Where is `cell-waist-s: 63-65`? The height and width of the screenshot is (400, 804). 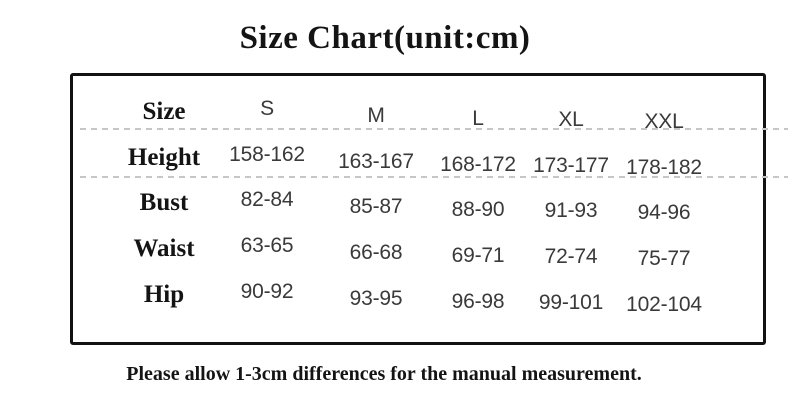
cell-waist-s: 63-65 is located at coordinates (267, 245).